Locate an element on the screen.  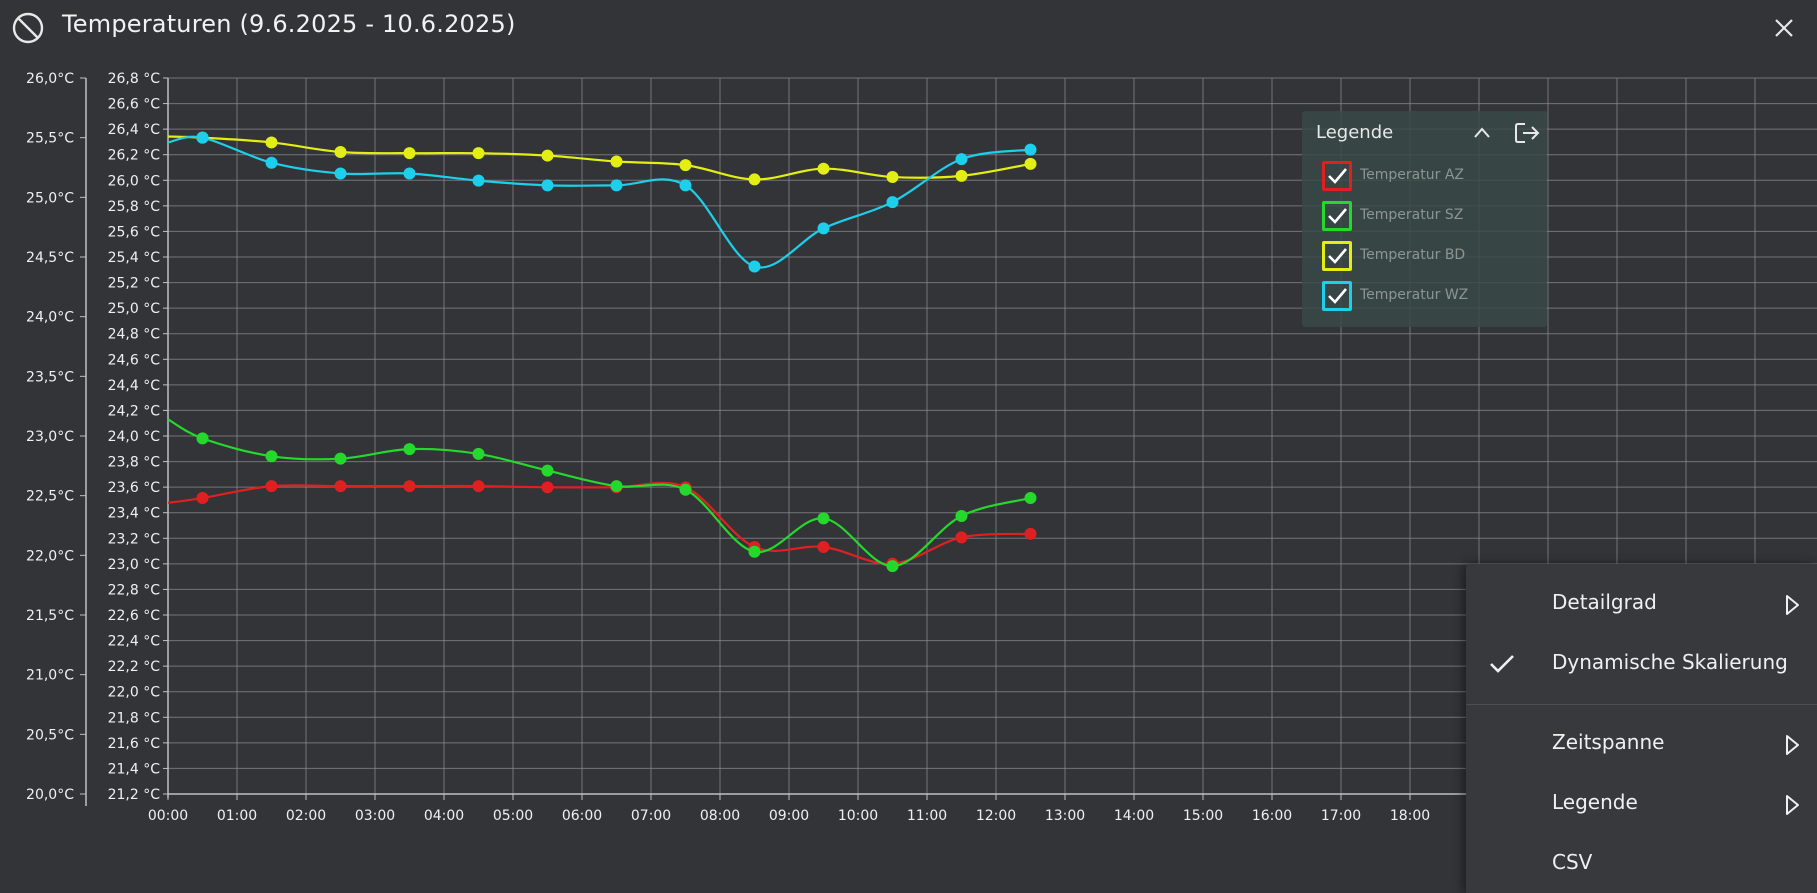
x-tick-label: 09:00 is located at coordinates (789, 816).